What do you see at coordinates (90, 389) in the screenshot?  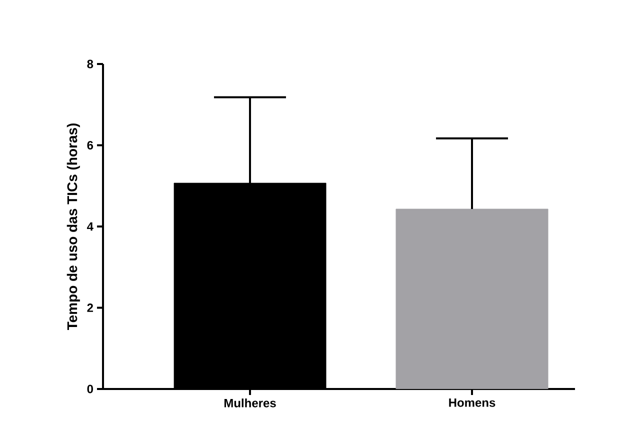 I see `y-tick-label: 0` at bounding box center [90, 389].